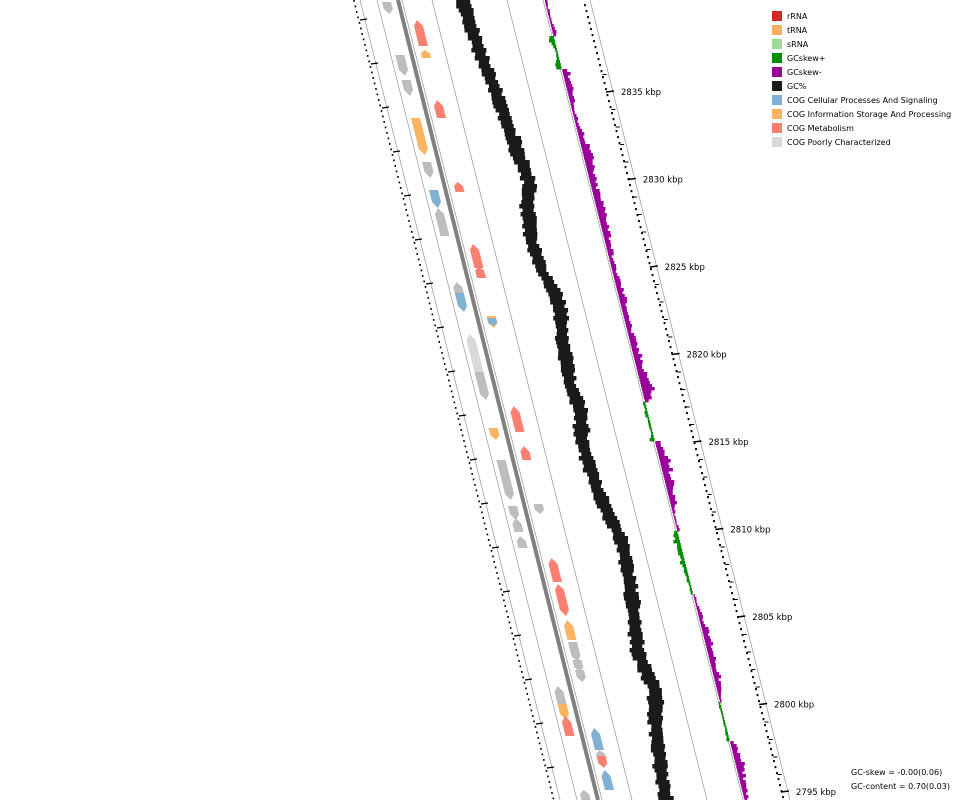 This screenshot has height=800, width=960. What do you see at coordinates (866, 114) in the screenshot?
I see `legend-item-cog-information: COG Information Storage And Processing` at bounding box center [866, 114].